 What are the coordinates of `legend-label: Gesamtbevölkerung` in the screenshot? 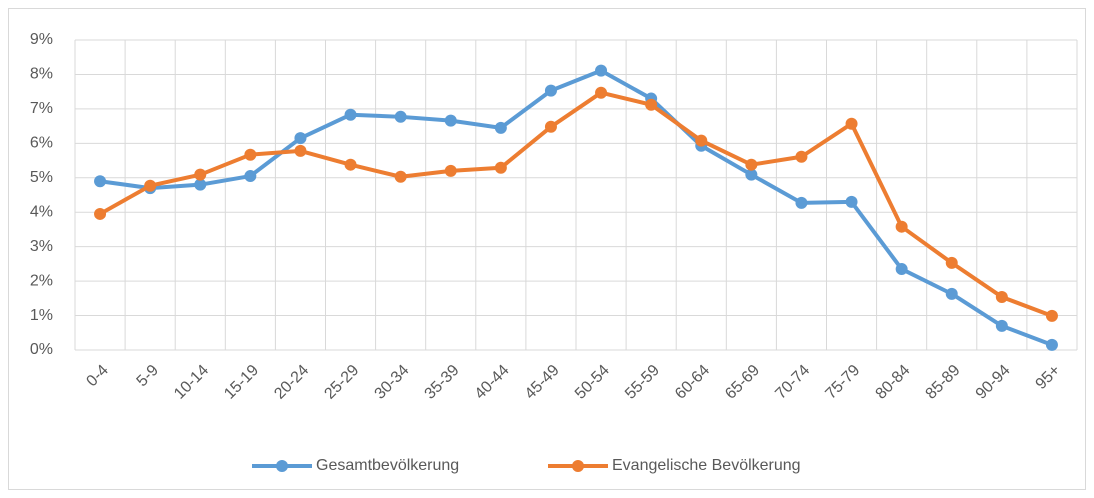 It's located at (387, 465).